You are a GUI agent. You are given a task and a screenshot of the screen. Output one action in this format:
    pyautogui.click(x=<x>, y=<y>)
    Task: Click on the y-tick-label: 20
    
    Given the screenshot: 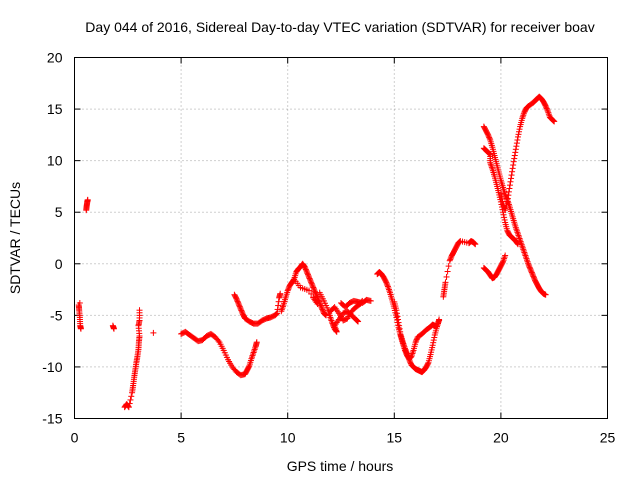 What is the action you would take?
    pyautogui.click(x=55, y=58)
    